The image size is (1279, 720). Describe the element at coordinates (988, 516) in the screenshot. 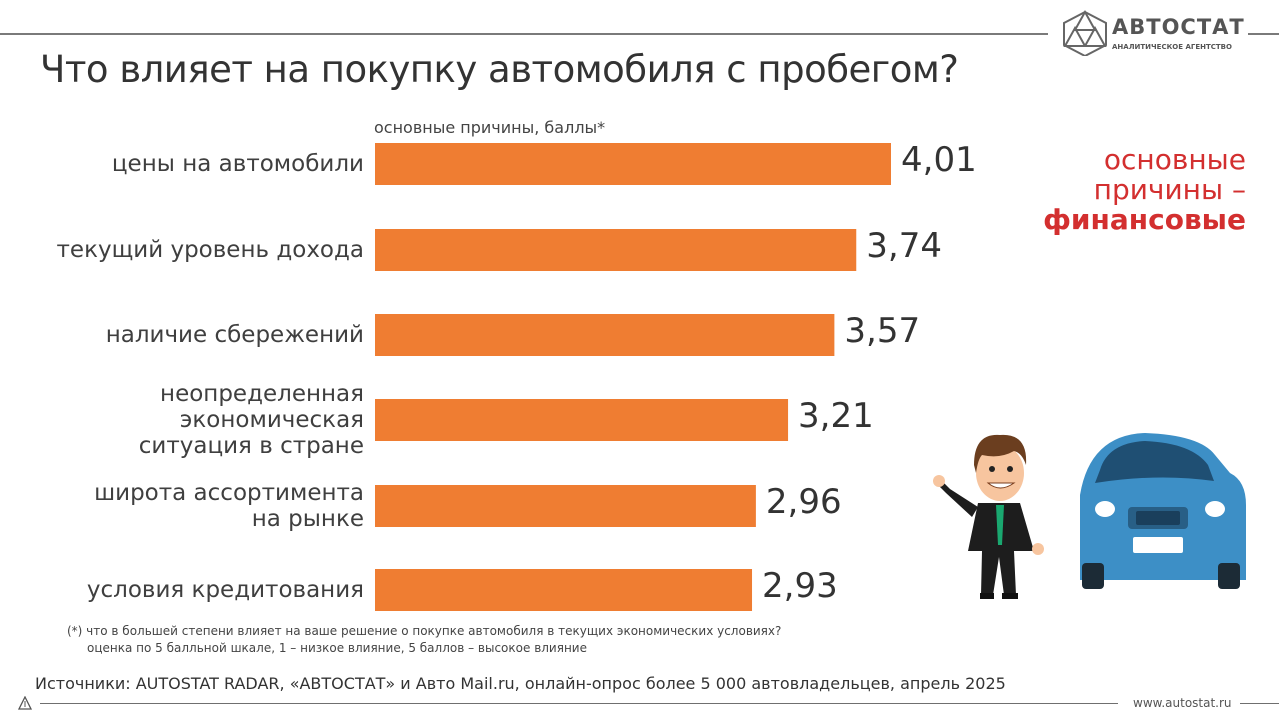

I see `businessman-icon` at that location.